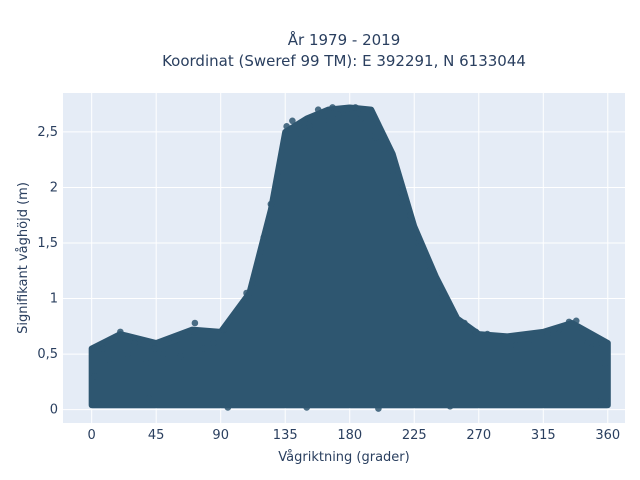  Describe the element at coordinates (344, 39) in the screenshot. I see `chart-title-line-1: År 1979 - 2019` at that location.